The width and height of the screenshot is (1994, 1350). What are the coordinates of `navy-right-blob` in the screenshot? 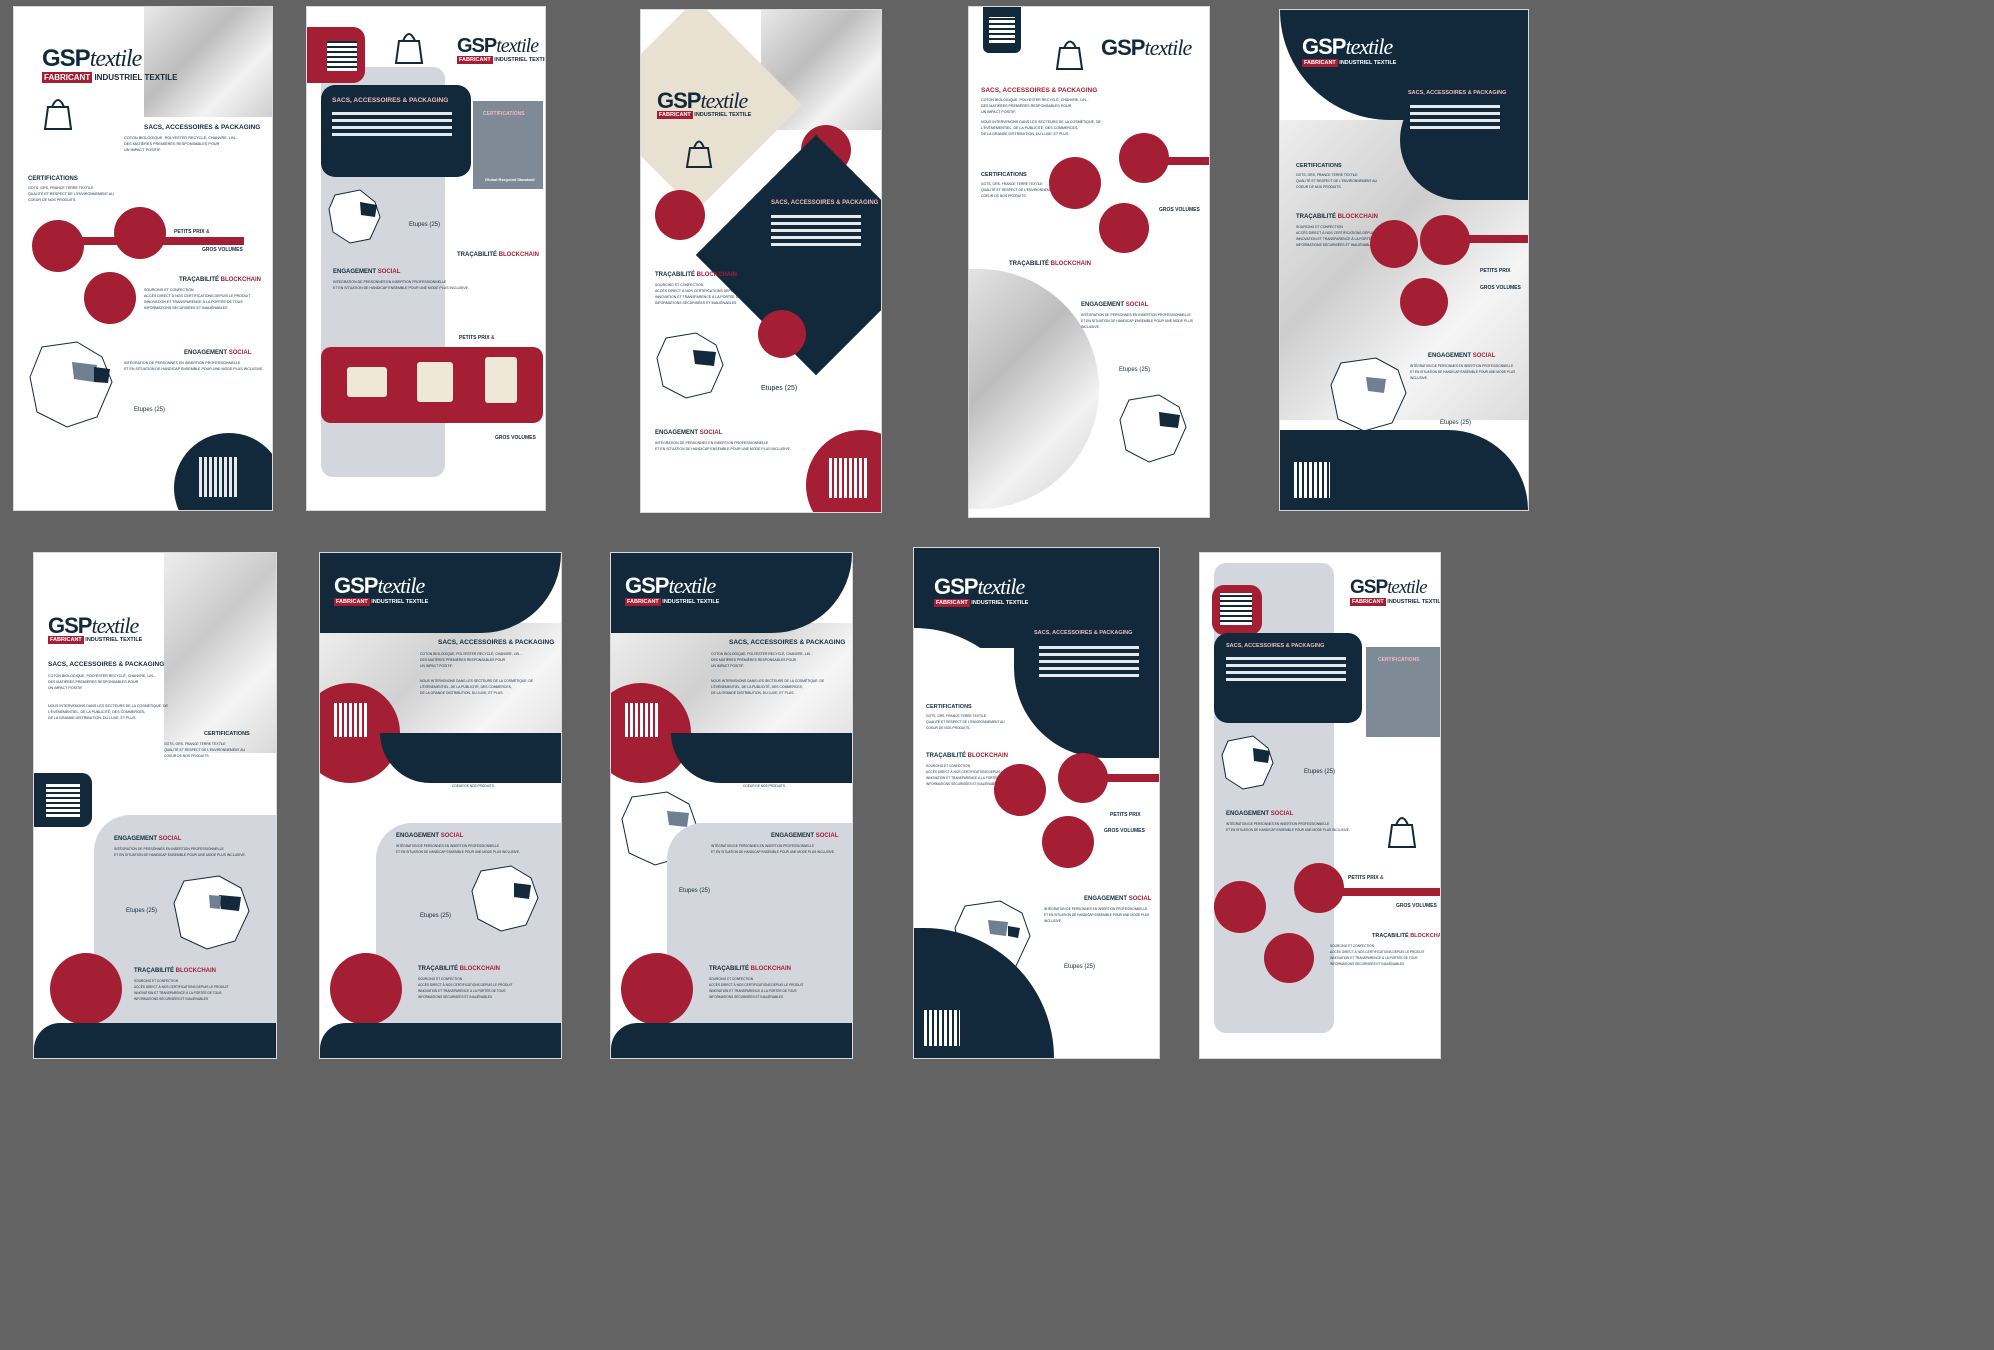 It's located at (1464, 140).